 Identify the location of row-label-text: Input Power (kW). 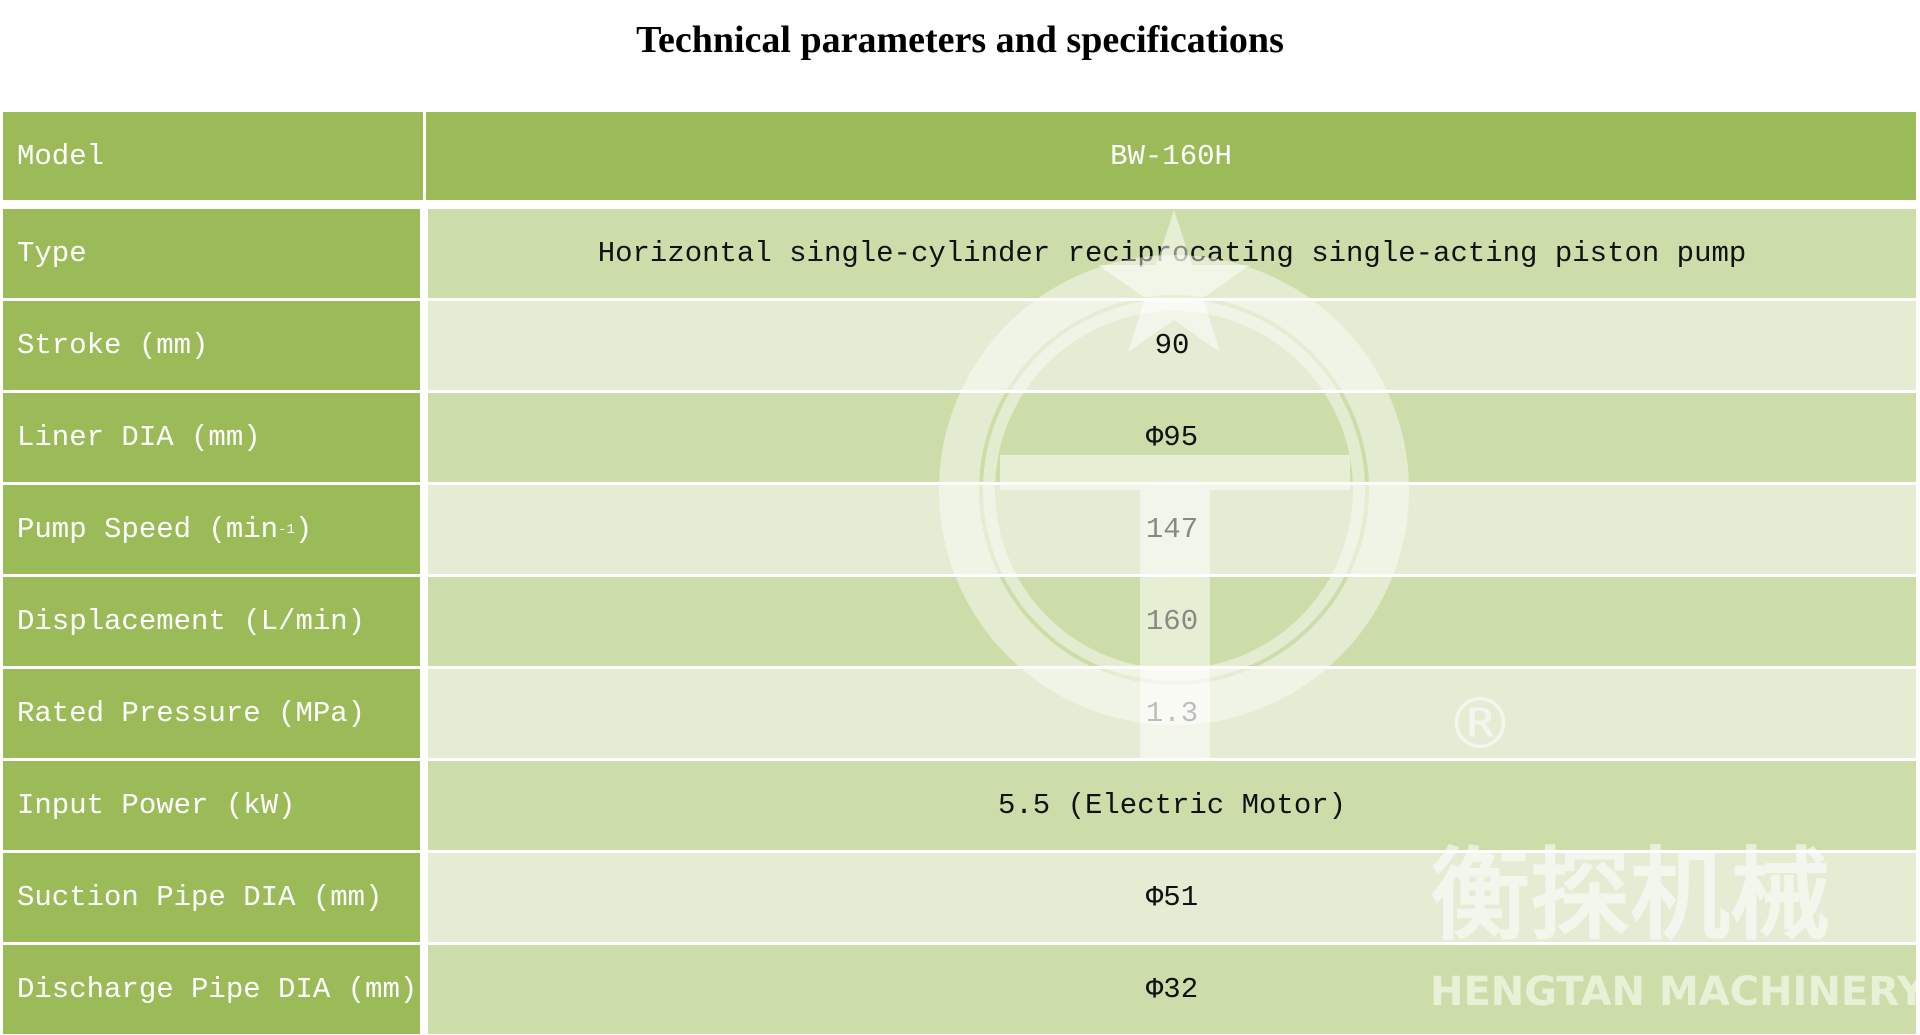
(156, 805).